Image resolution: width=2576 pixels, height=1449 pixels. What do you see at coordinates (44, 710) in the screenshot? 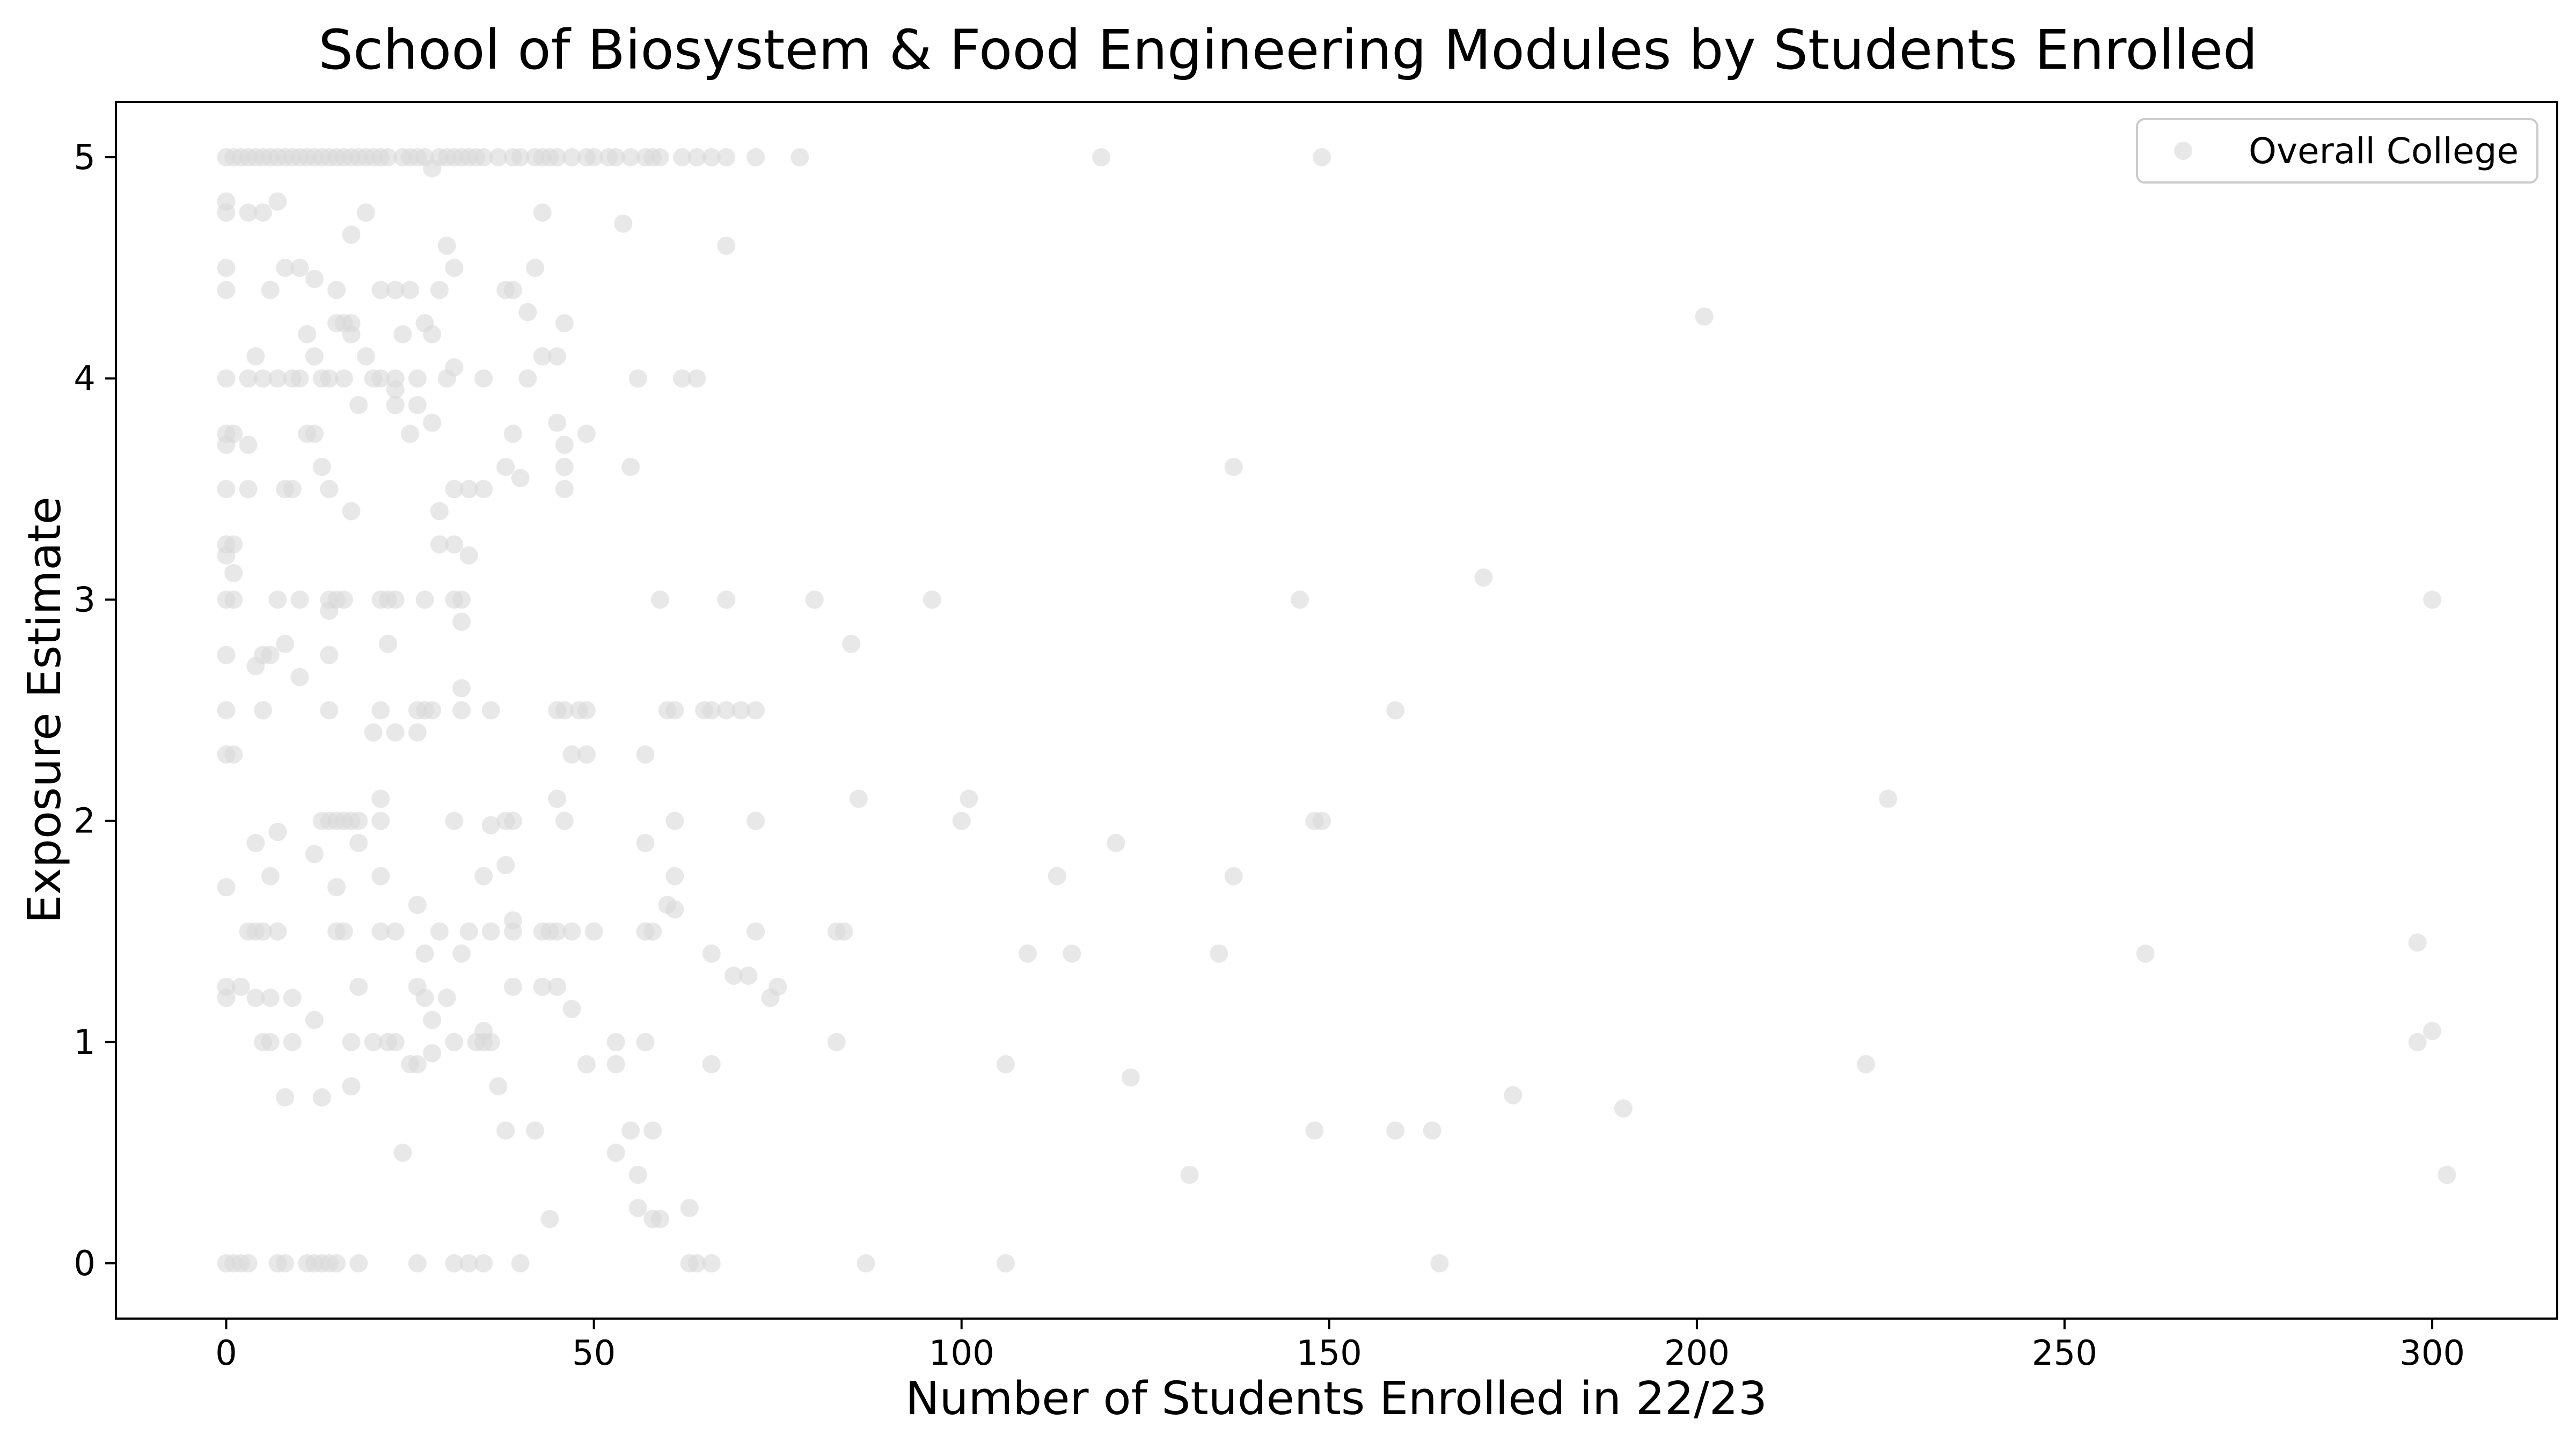
I see `y-axis-label: Exposure Estimate` at bounding box center [44, 710].